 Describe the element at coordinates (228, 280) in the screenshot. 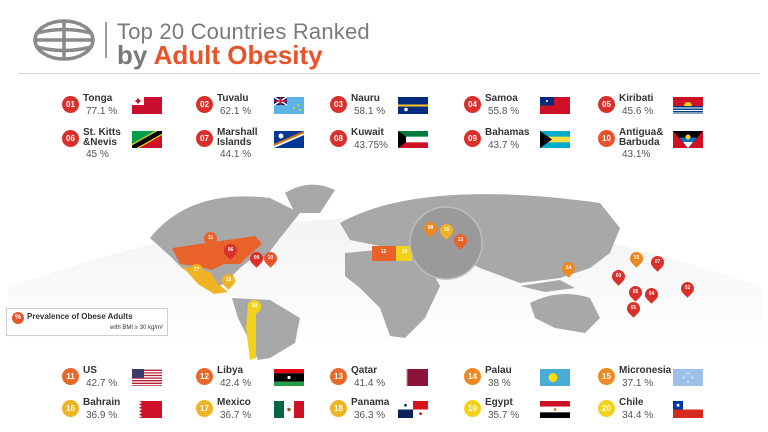

I see `map-pin-18: 18` at that location.